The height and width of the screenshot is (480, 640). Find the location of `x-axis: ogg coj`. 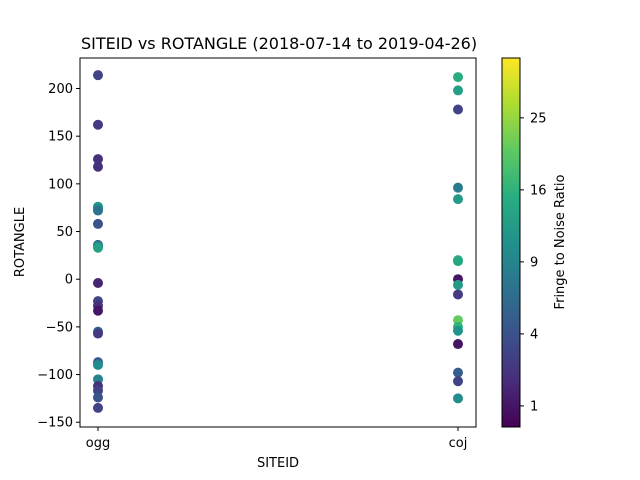

x-axis: ogg coj is located at coordinates (277, 439).